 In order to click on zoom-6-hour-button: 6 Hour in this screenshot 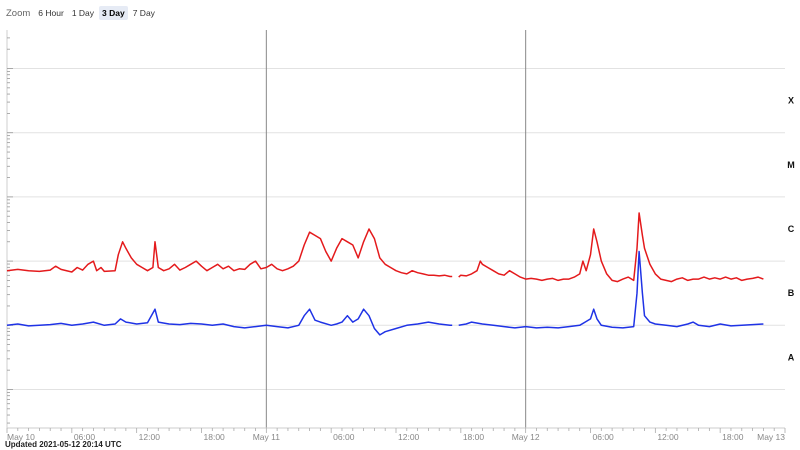, I will do `click(51, 13)`.